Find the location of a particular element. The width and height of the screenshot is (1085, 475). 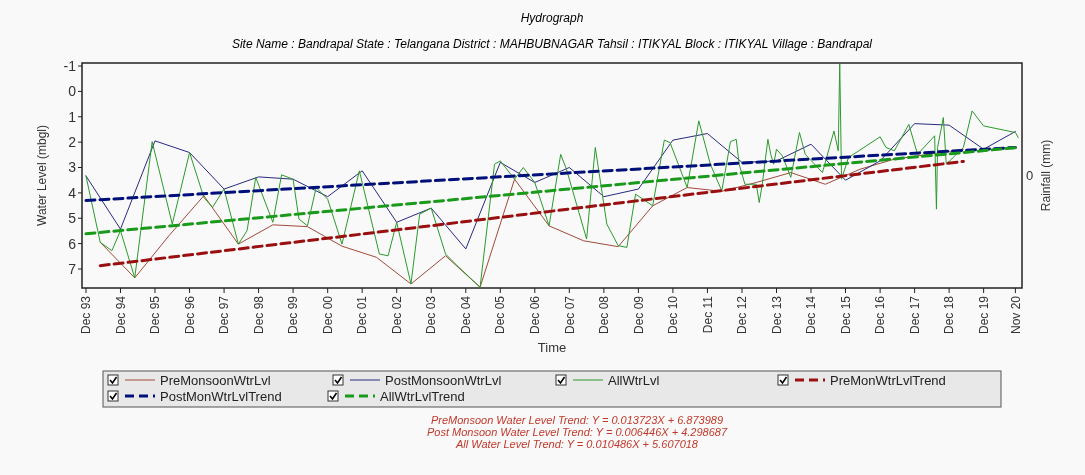

x-tick-label: Dec 04 is located at coordinates (465, 315).